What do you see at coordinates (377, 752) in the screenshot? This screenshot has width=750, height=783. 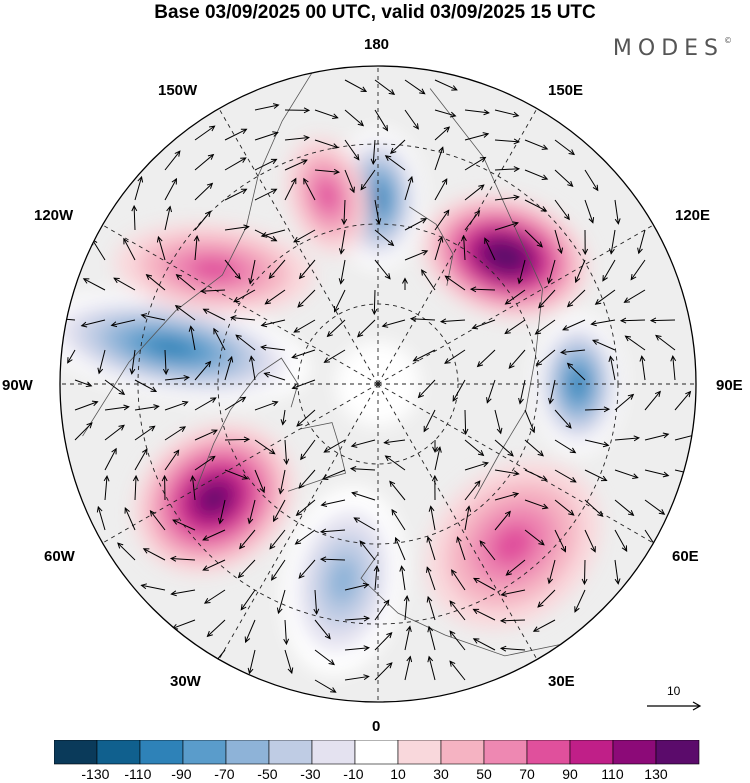 I see `colorbar` at bounding box center [377, 752].